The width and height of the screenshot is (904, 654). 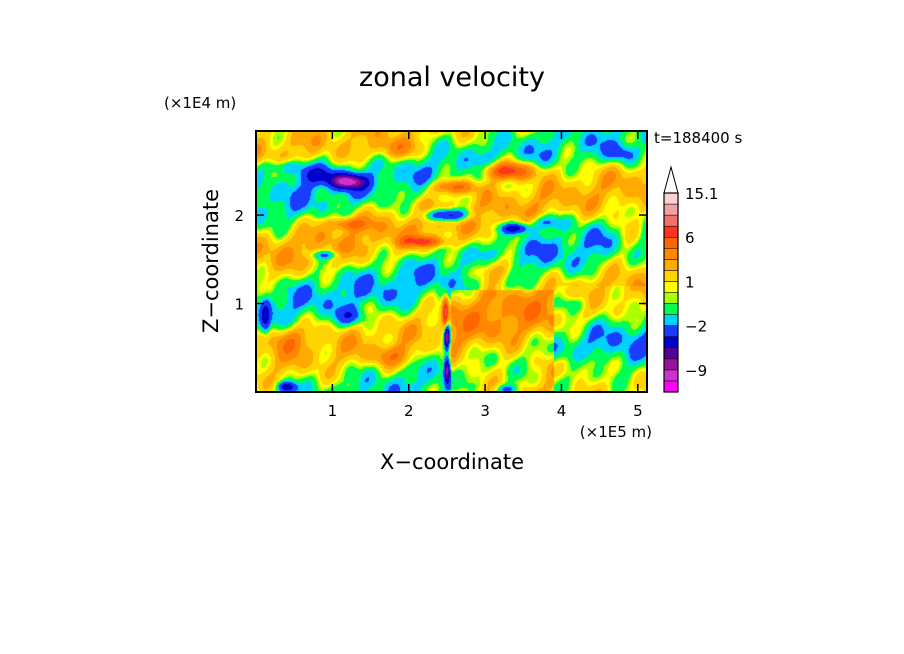 What do you see at coordinates (409, 411) in the screenshot?
I see `x-tick-label: 2` at bounding box center [409, 411].